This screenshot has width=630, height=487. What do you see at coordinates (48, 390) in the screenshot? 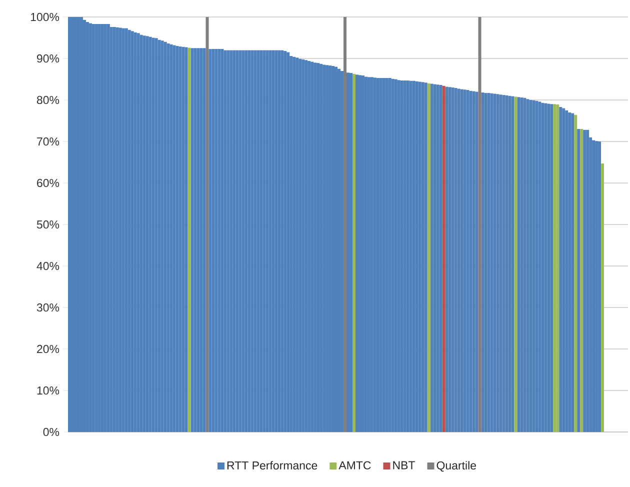
I see `y-tick-label: 10%` at bounding box center [48, 390].